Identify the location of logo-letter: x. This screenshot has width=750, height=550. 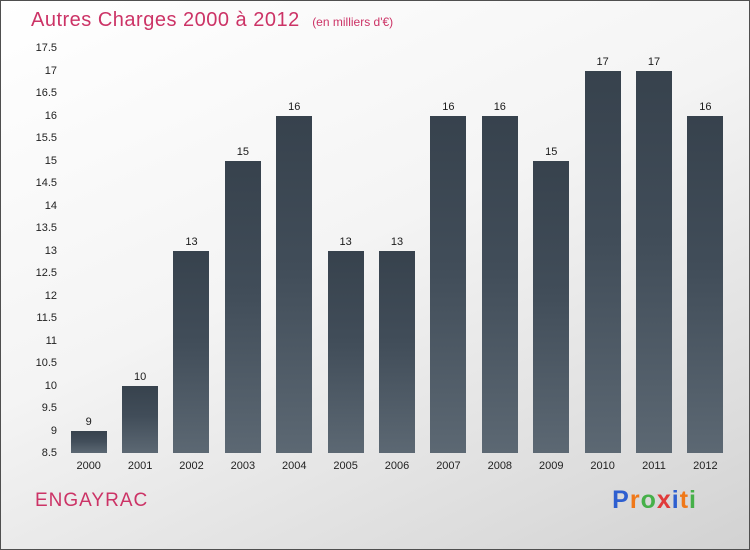
(664, 500).